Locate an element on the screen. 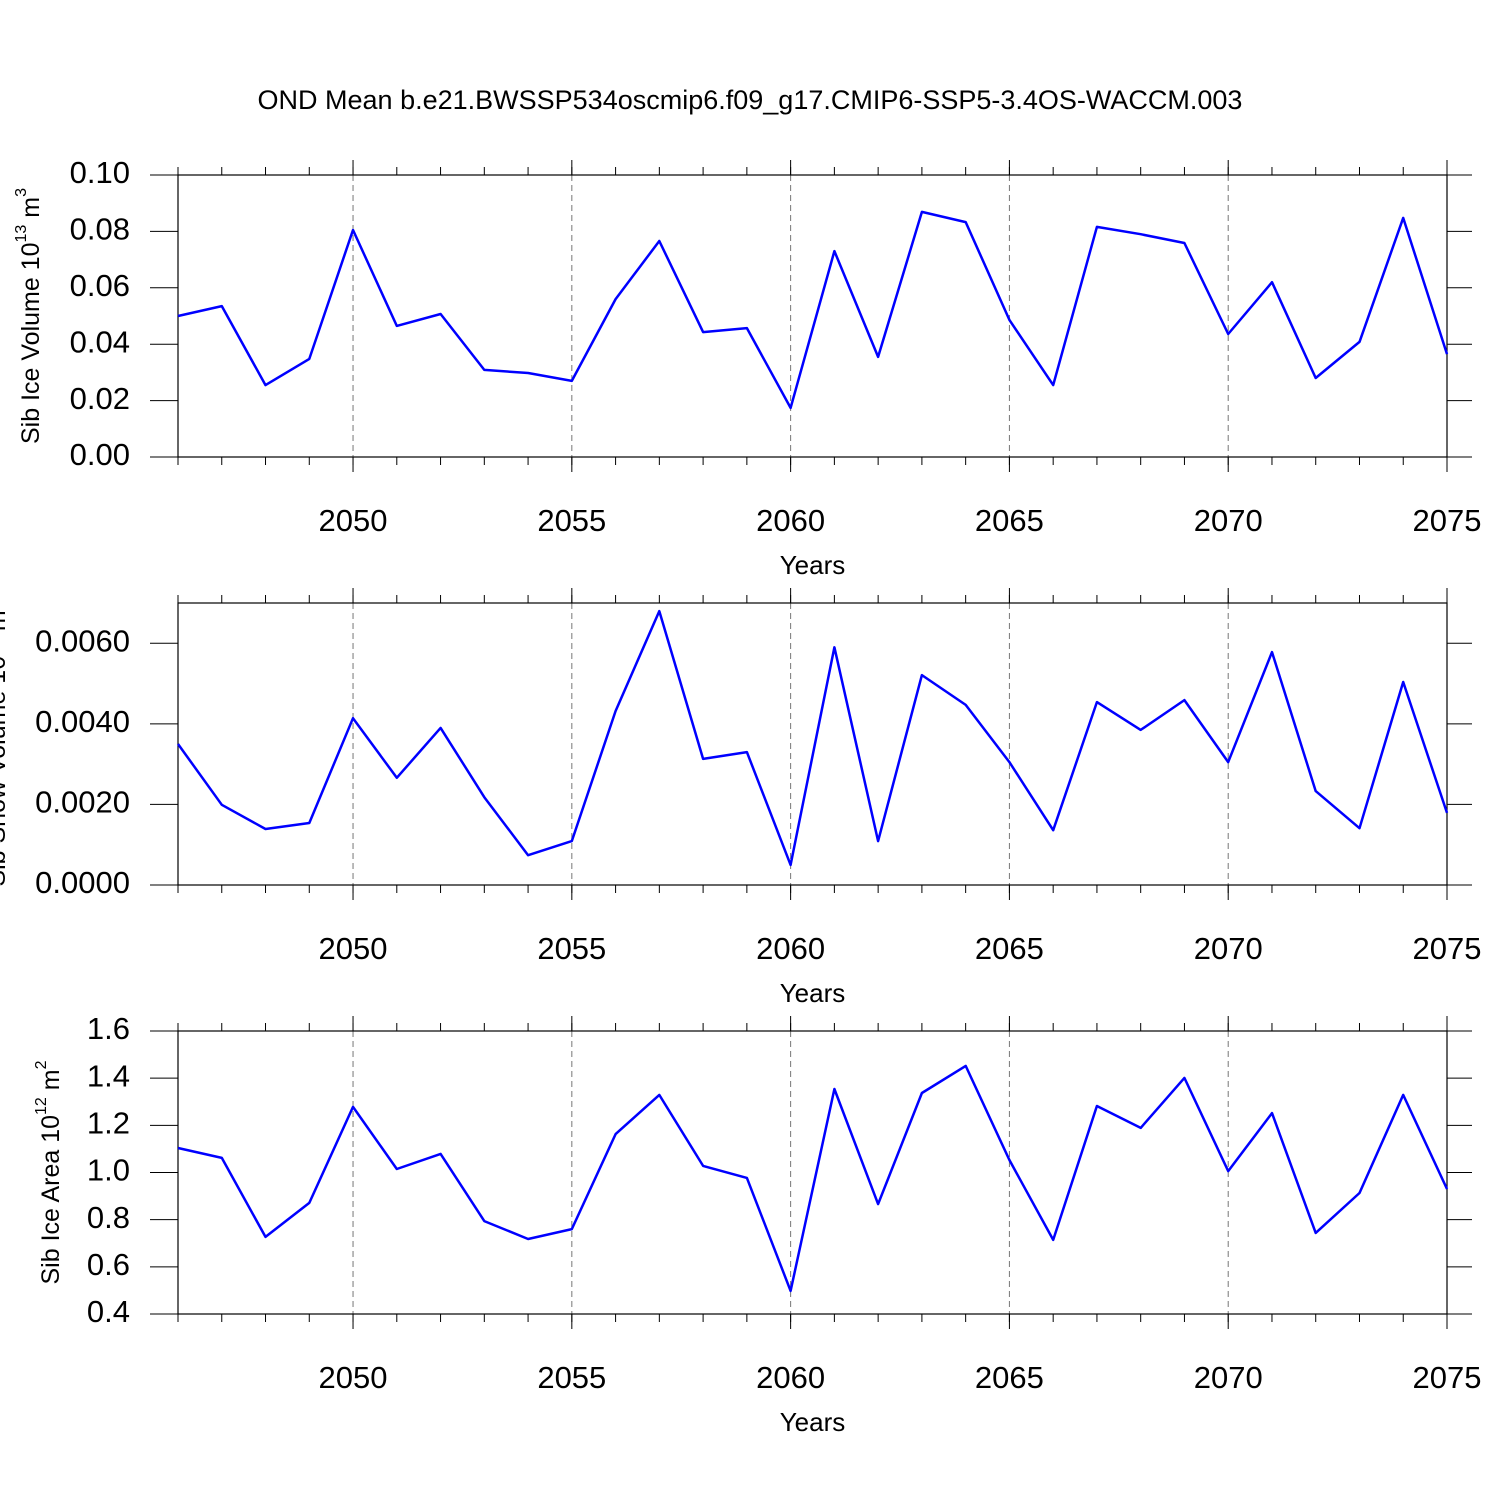 The width and height of the screenshot is (1500, 1500). y-tick-label: 0.0040 is located at coordinates (82, 721).